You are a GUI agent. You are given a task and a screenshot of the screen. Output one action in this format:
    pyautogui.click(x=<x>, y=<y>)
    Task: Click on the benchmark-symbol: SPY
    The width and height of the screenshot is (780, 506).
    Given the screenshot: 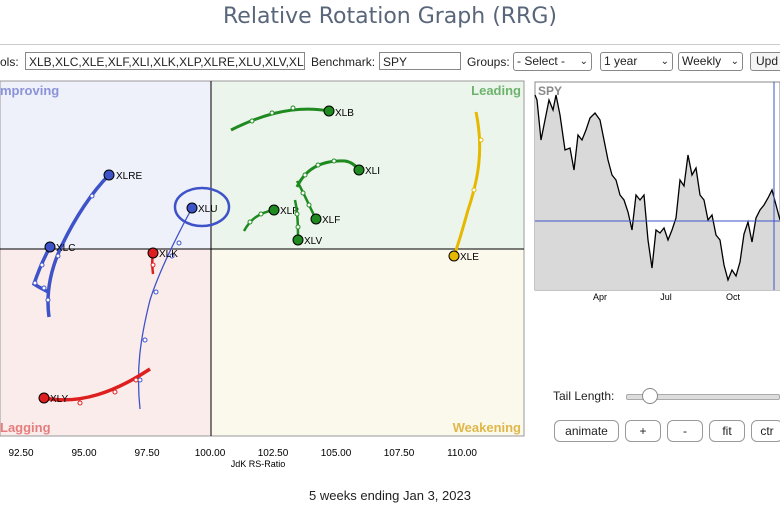 What is the action you would take?
    pyautogui.click(x=550, y=91)
    